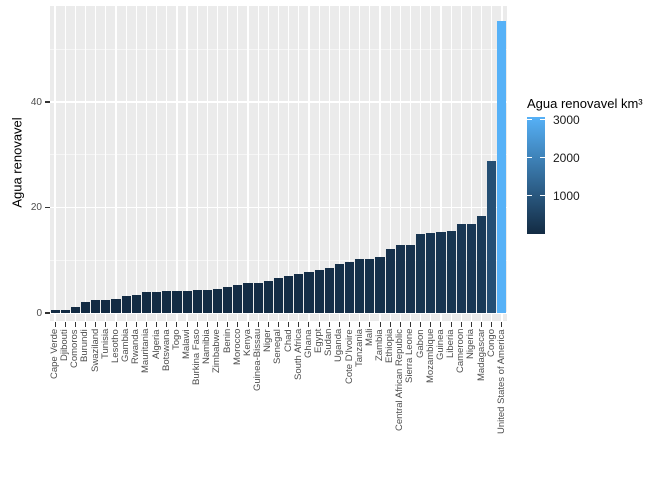  I want to click on y-tick-mark, so click(47, 313).